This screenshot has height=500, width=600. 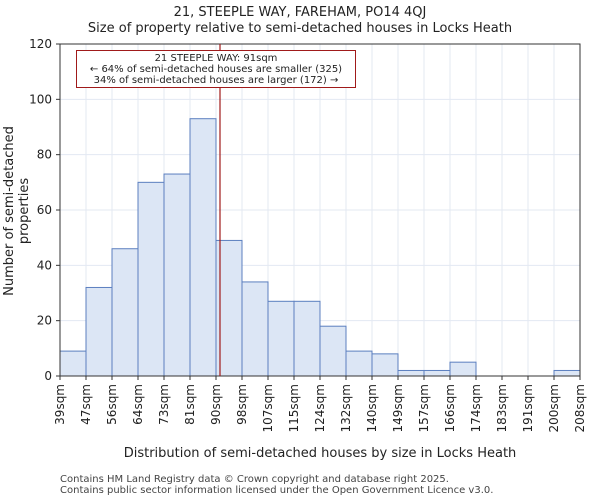 I want to click on x-tick-label: 73sqm, so click(x=164, y=404).